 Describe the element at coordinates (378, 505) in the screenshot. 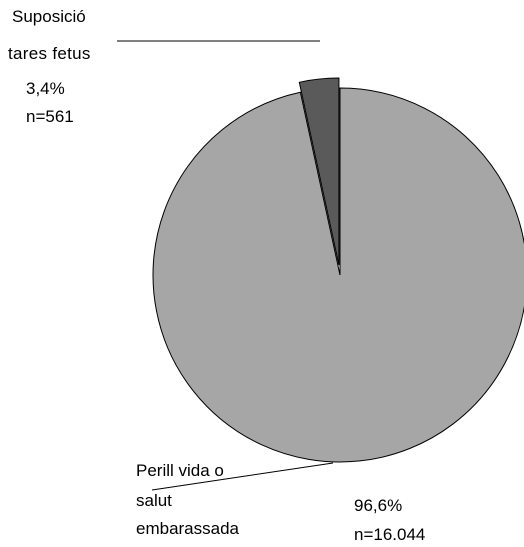

I see `slice-percent-mother: 96,6%` at that location.